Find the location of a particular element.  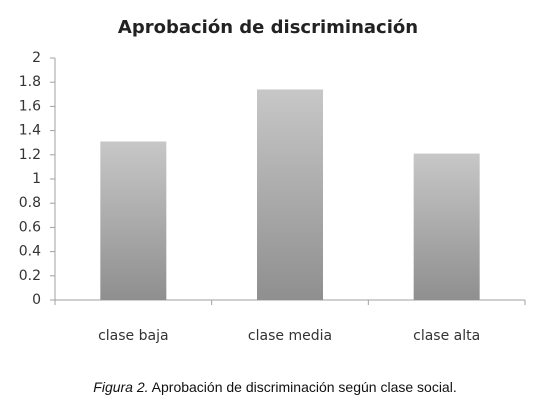

y-tick-label: 1.4 is located at coordinates (30, 131).